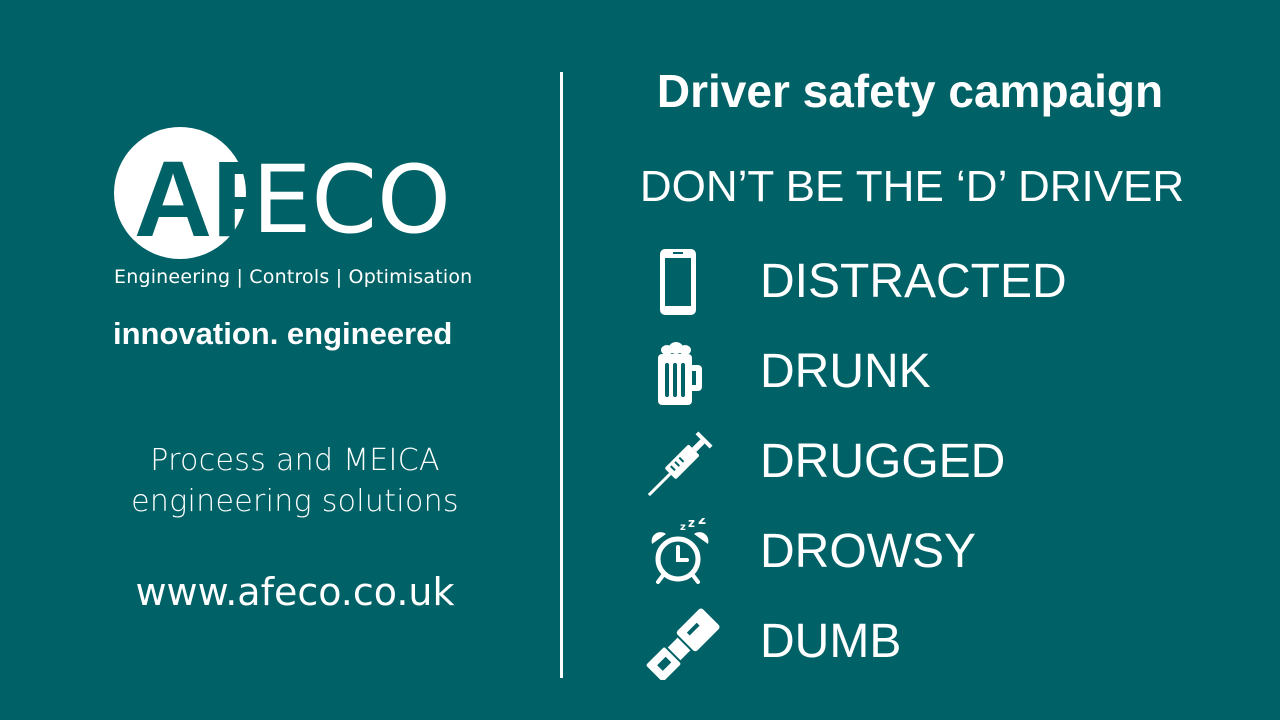 This screenshot has width=1280, height=720. I want to click on item-label: DUMB, so click(831, 641).